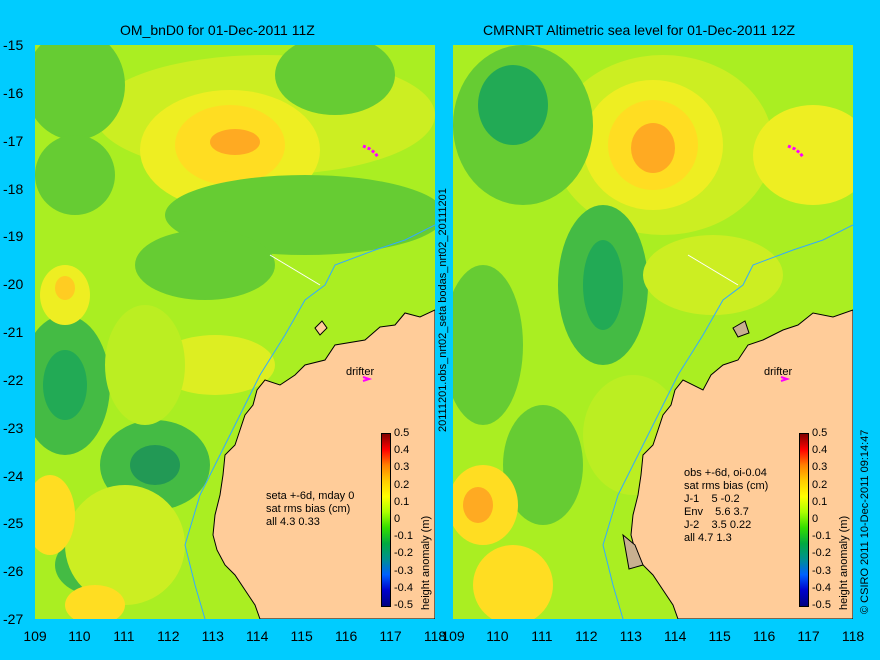  What do you see at coordinates (13, 379) in the screenshot?
I see `latitude-tick: -22` at bounding box center [13, 379].